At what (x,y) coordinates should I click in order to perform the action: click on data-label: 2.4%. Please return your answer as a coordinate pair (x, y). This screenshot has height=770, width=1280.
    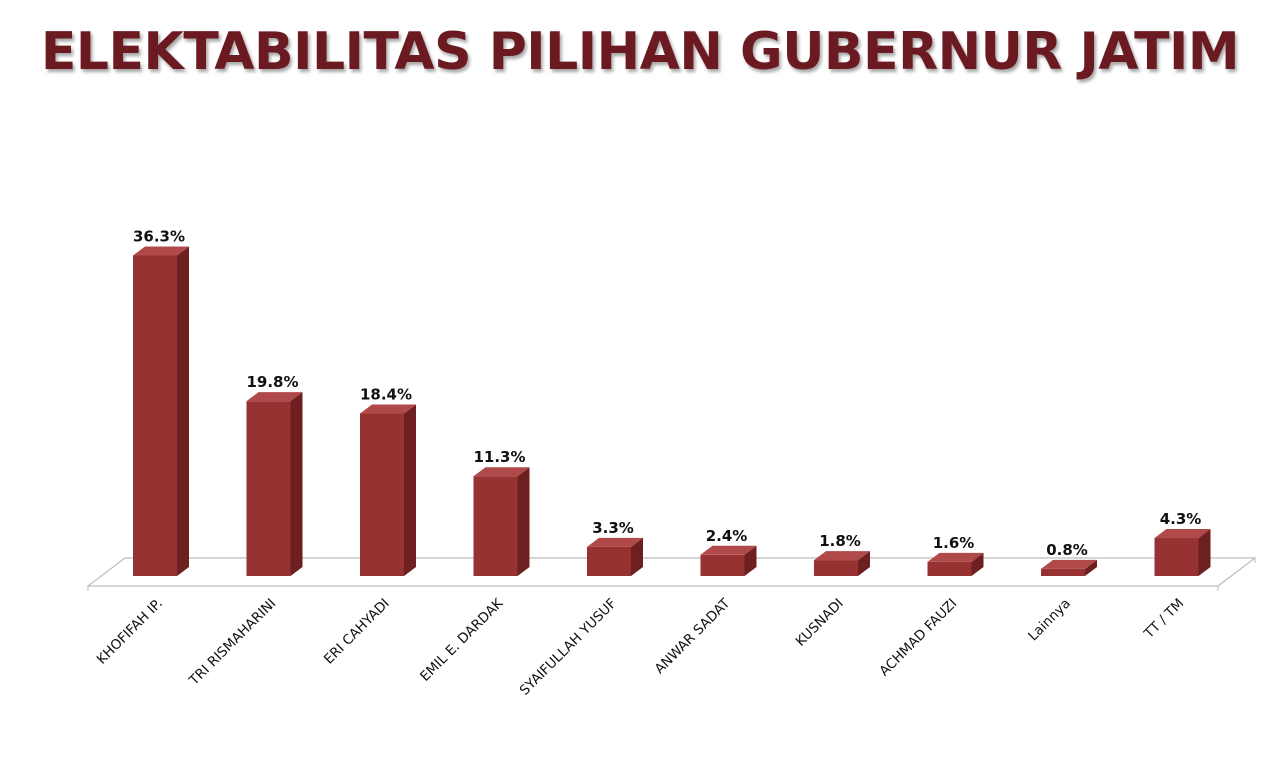
    Looking at the image, I should click on (727, 536).